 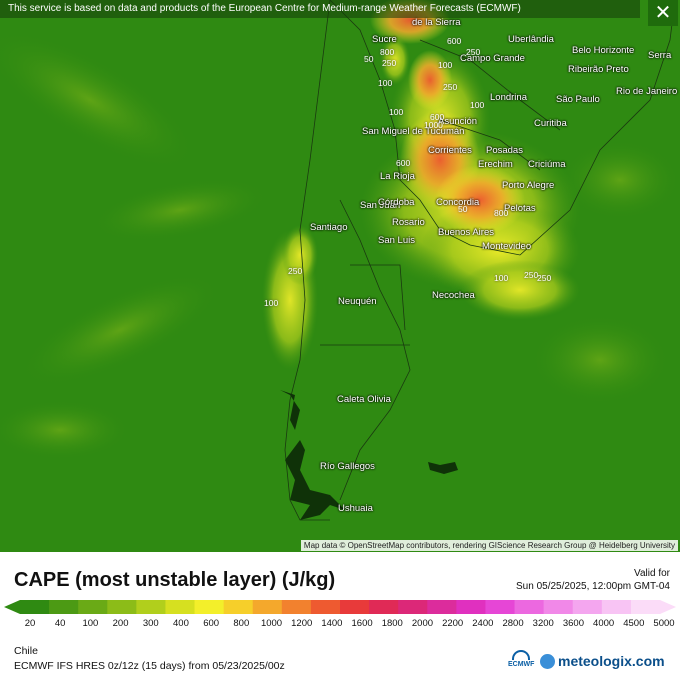 I want to click on city-label: Concordia, so click(x=458, y=202).